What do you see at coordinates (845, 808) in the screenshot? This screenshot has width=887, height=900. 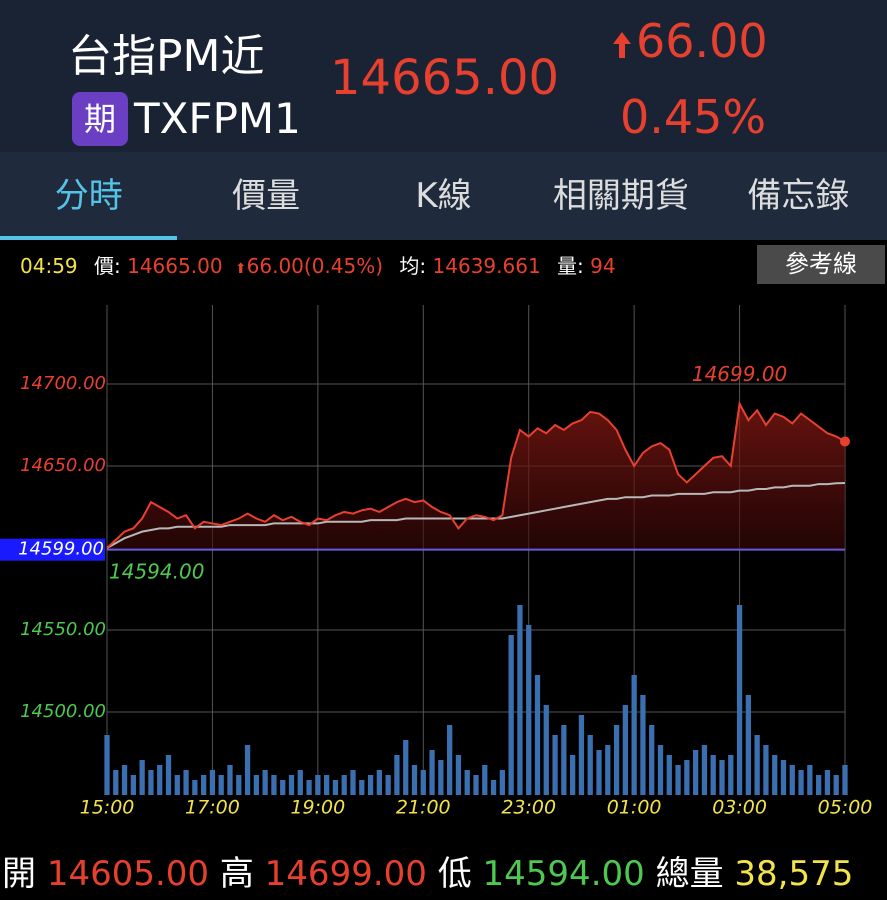 I see `x-tick-label: 05:00` at bounding box center [845, 808].